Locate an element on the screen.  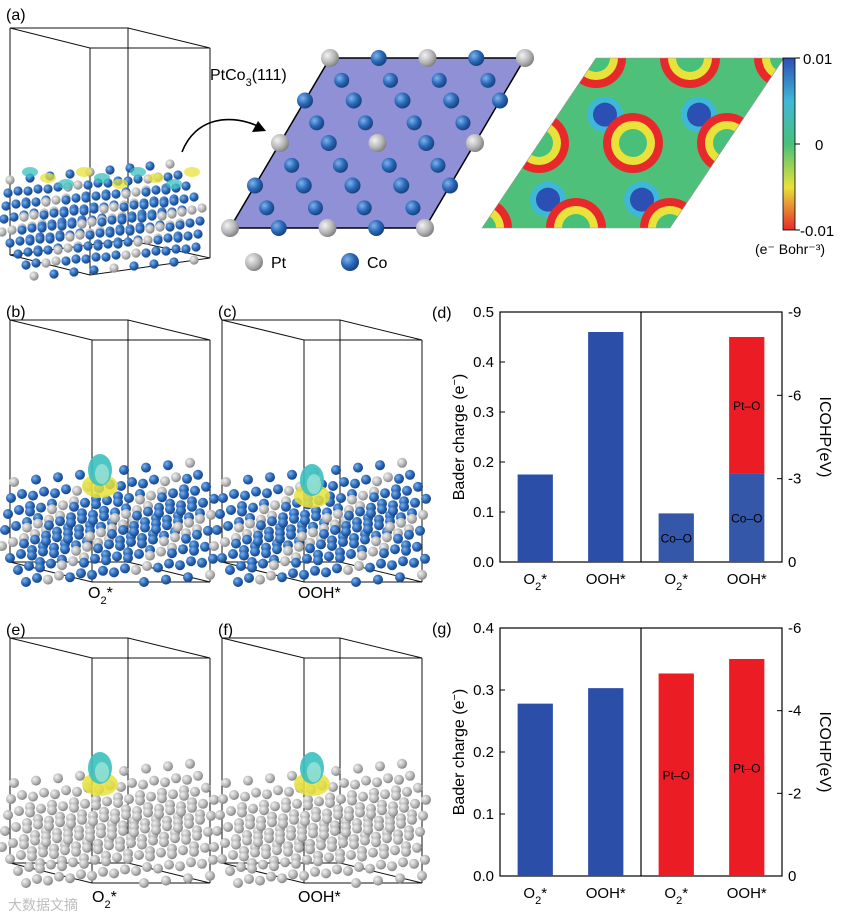
isosurface is located at coordinates (156, 178).